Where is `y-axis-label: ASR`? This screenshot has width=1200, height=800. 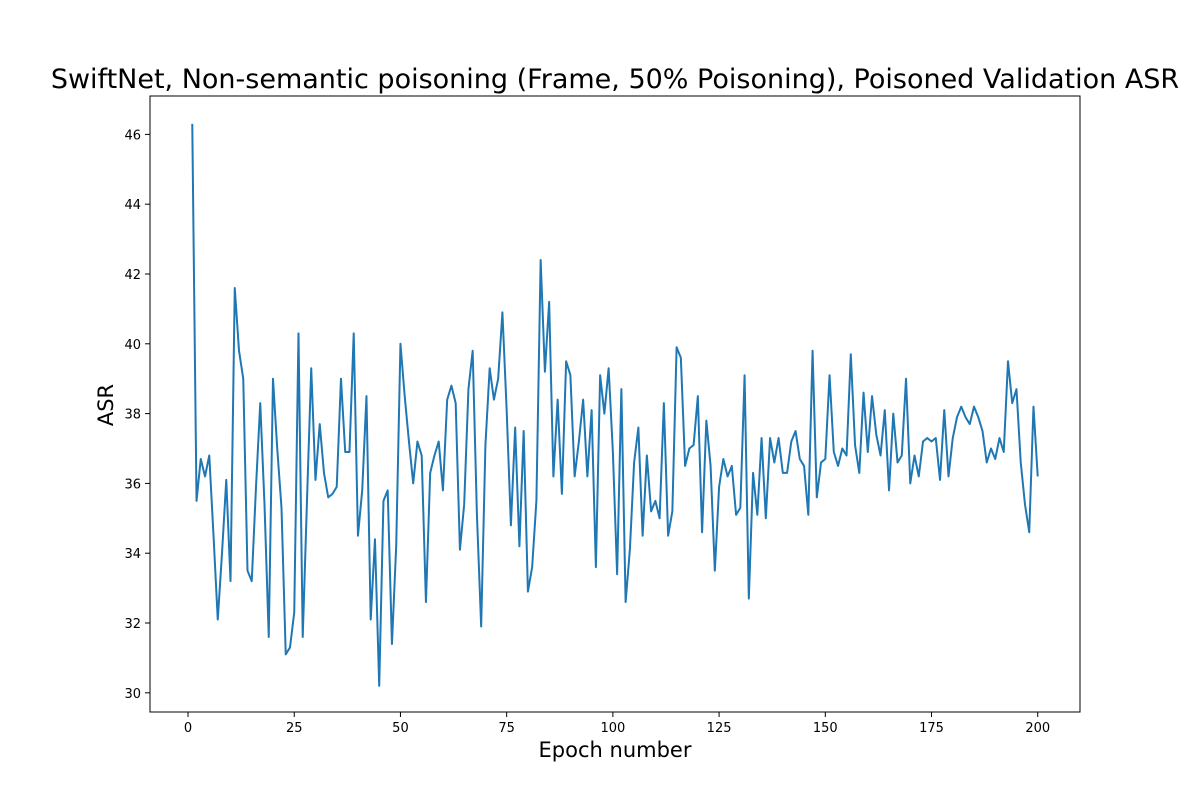 y-axis-label: ASR is located at coordinates (106, 405).